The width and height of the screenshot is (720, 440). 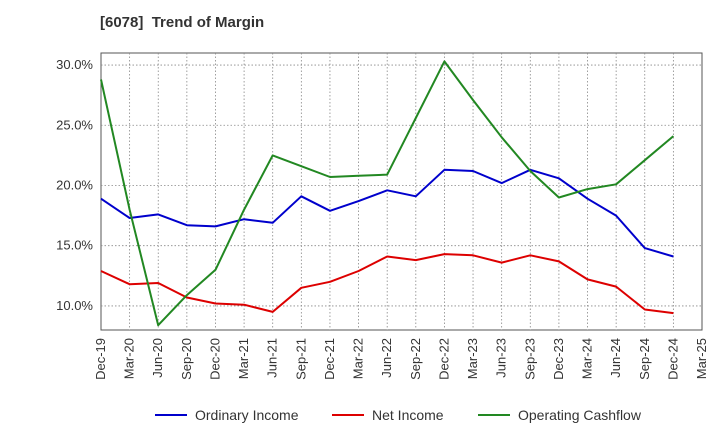 I want to click on x-tick-label: Dec-20, so click(x=214, y=359).